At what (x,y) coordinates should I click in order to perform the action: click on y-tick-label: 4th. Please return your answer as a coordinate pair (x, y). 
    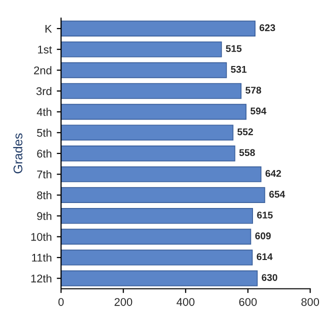
    Looking at the image, I should click on (44, 112).